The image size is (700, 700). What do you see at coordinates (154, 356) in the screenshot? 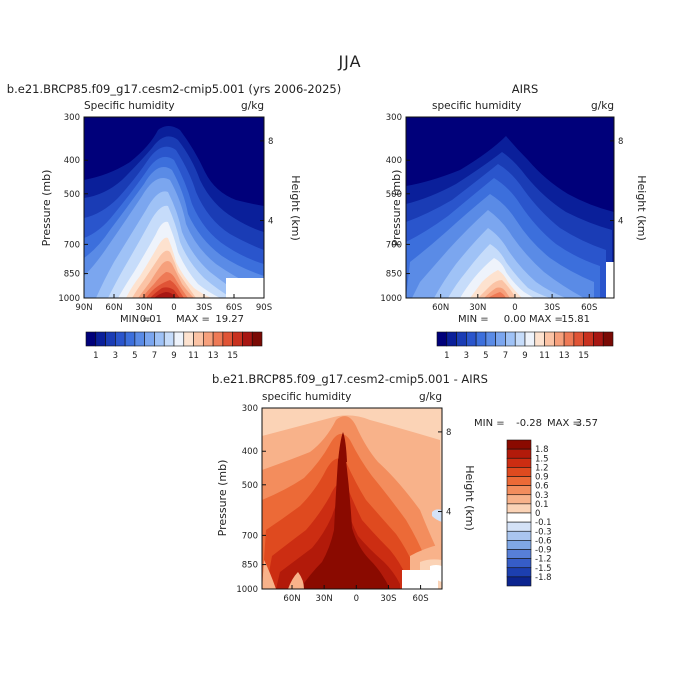
I see `panel-model-colorbar-label: 7` at bounding box center [154, 356].